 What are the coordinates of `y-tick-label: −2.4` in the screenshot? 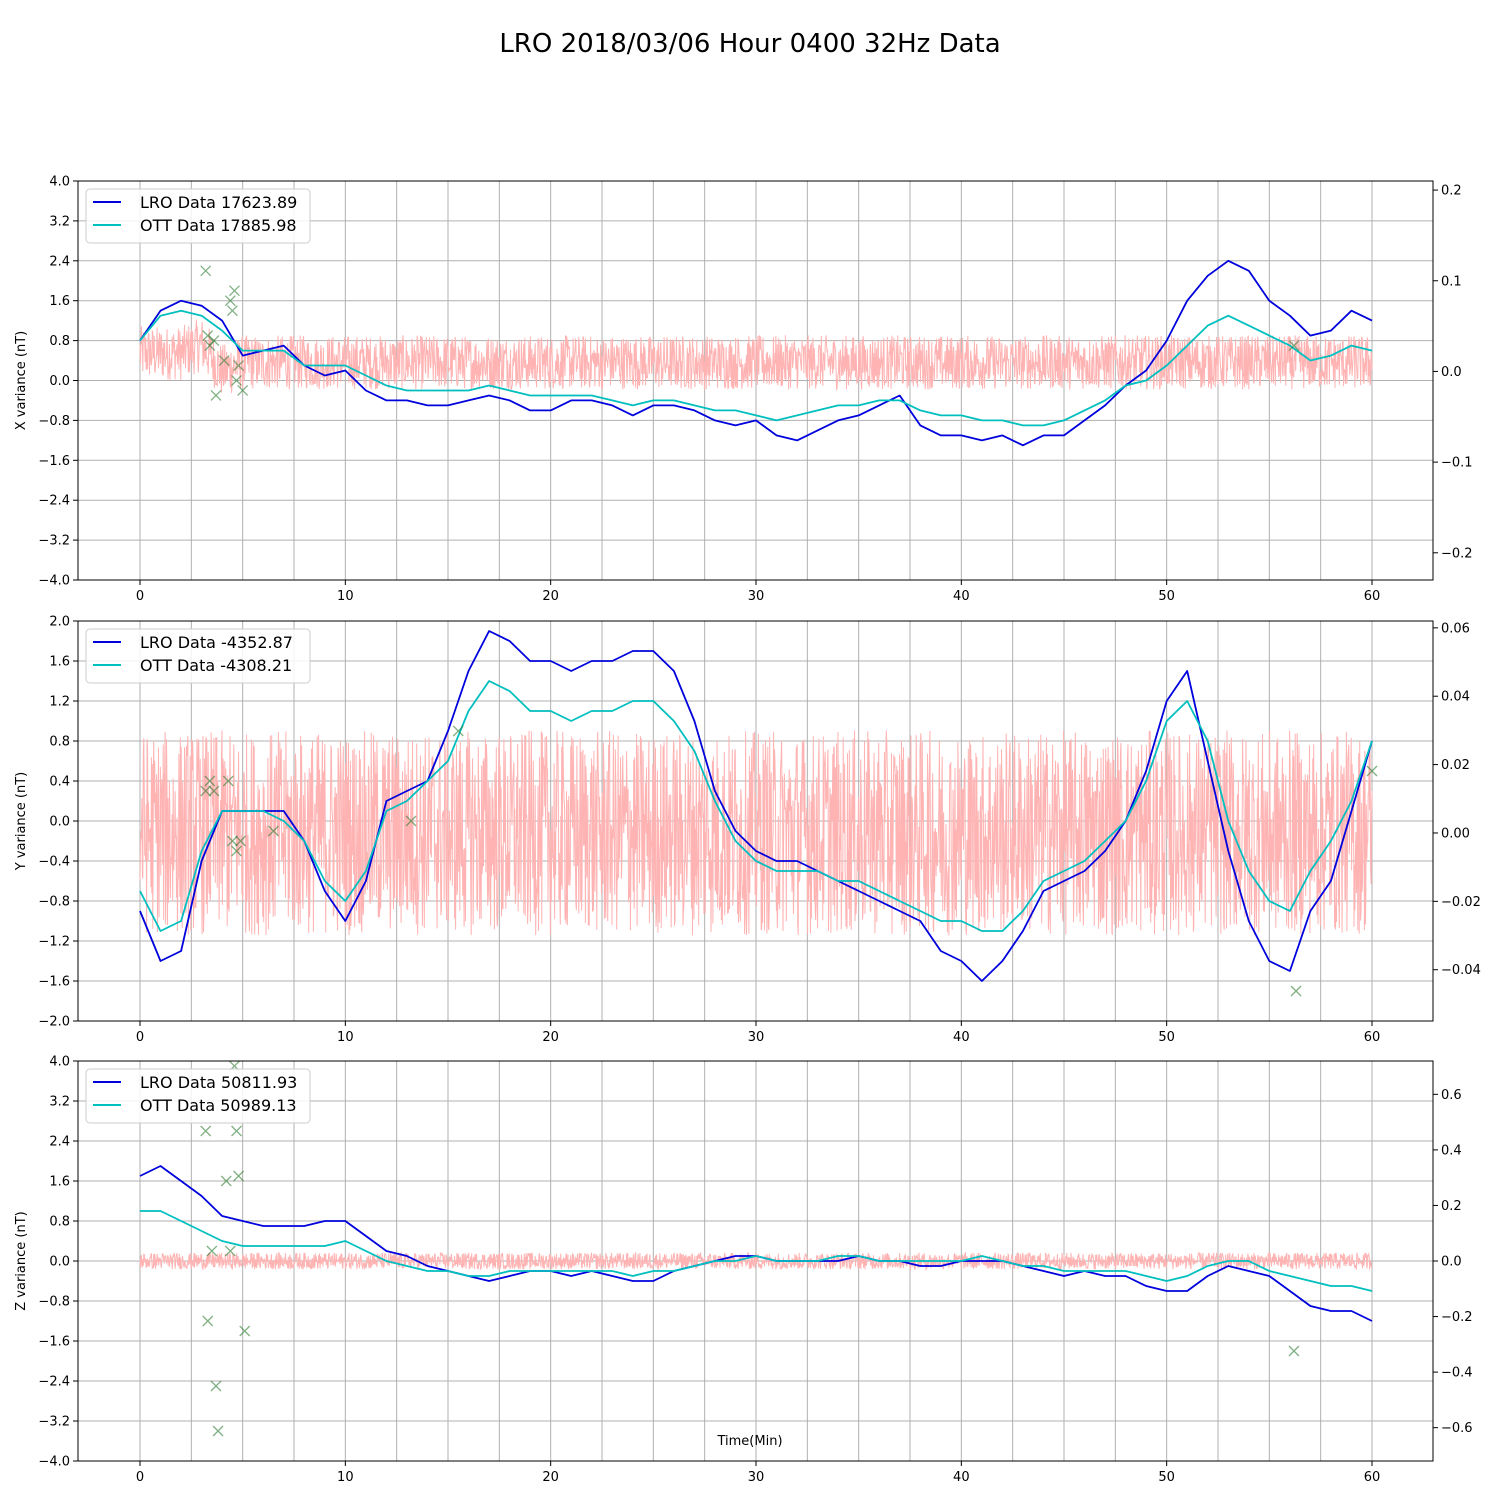 It's located at (54, 501).